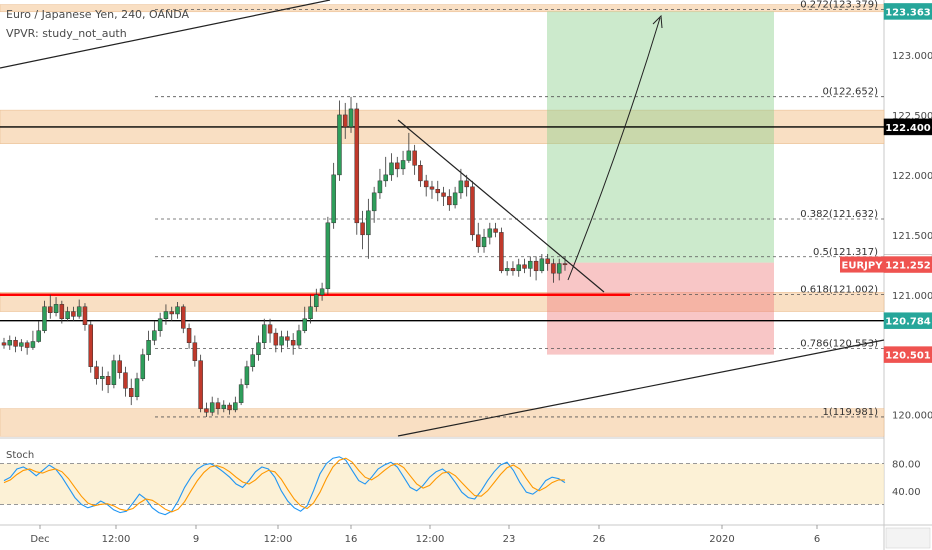 This screenshot has width=932, height=550. Describe the element at coordinates (908, 266) in the screenshot. I see `price-tag-label-3: 121.252` at that location.